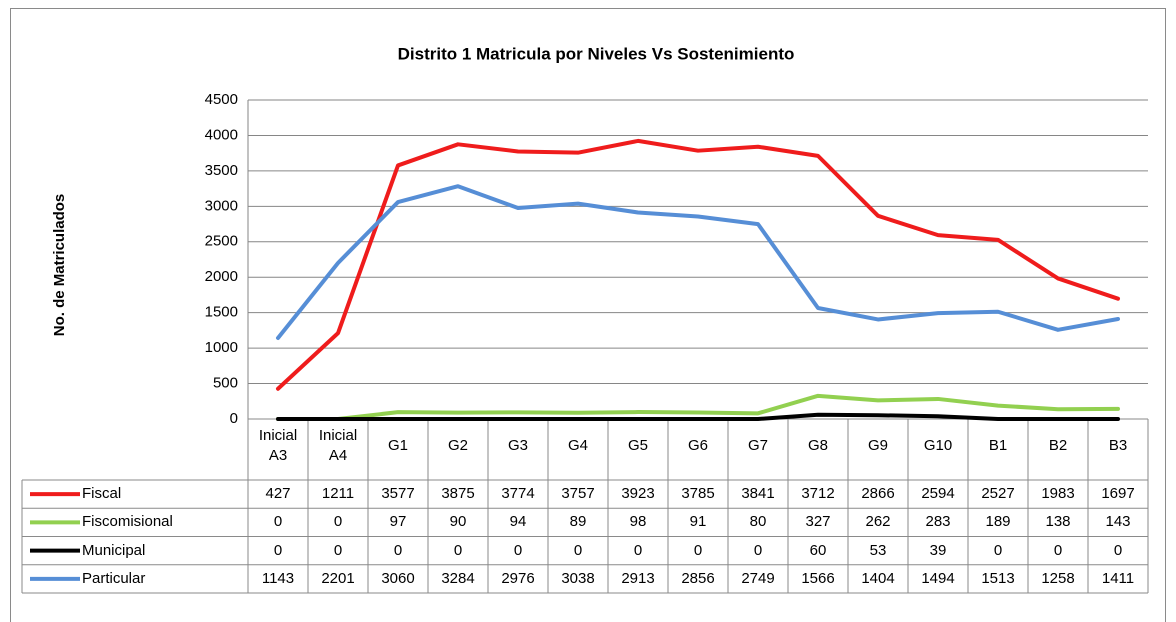 The width and height of the screenshot is (1176, 622). What do you see at coordinates (127, 522) in the screenshot?
I see `legend-label: Fiscomisional` at bounding box center [127, 522].